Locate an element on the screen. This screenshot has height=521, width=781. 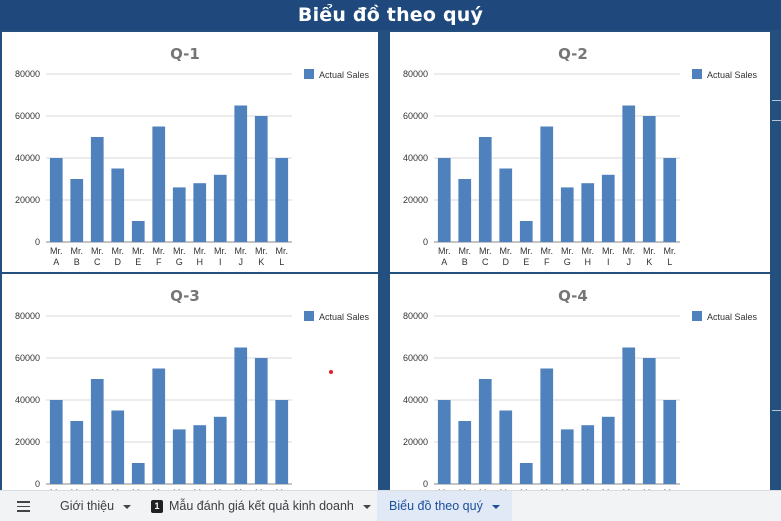
tab-bieu-do-theo-quy: Biểu đồ theo quý is located at coordinates (444, 506).